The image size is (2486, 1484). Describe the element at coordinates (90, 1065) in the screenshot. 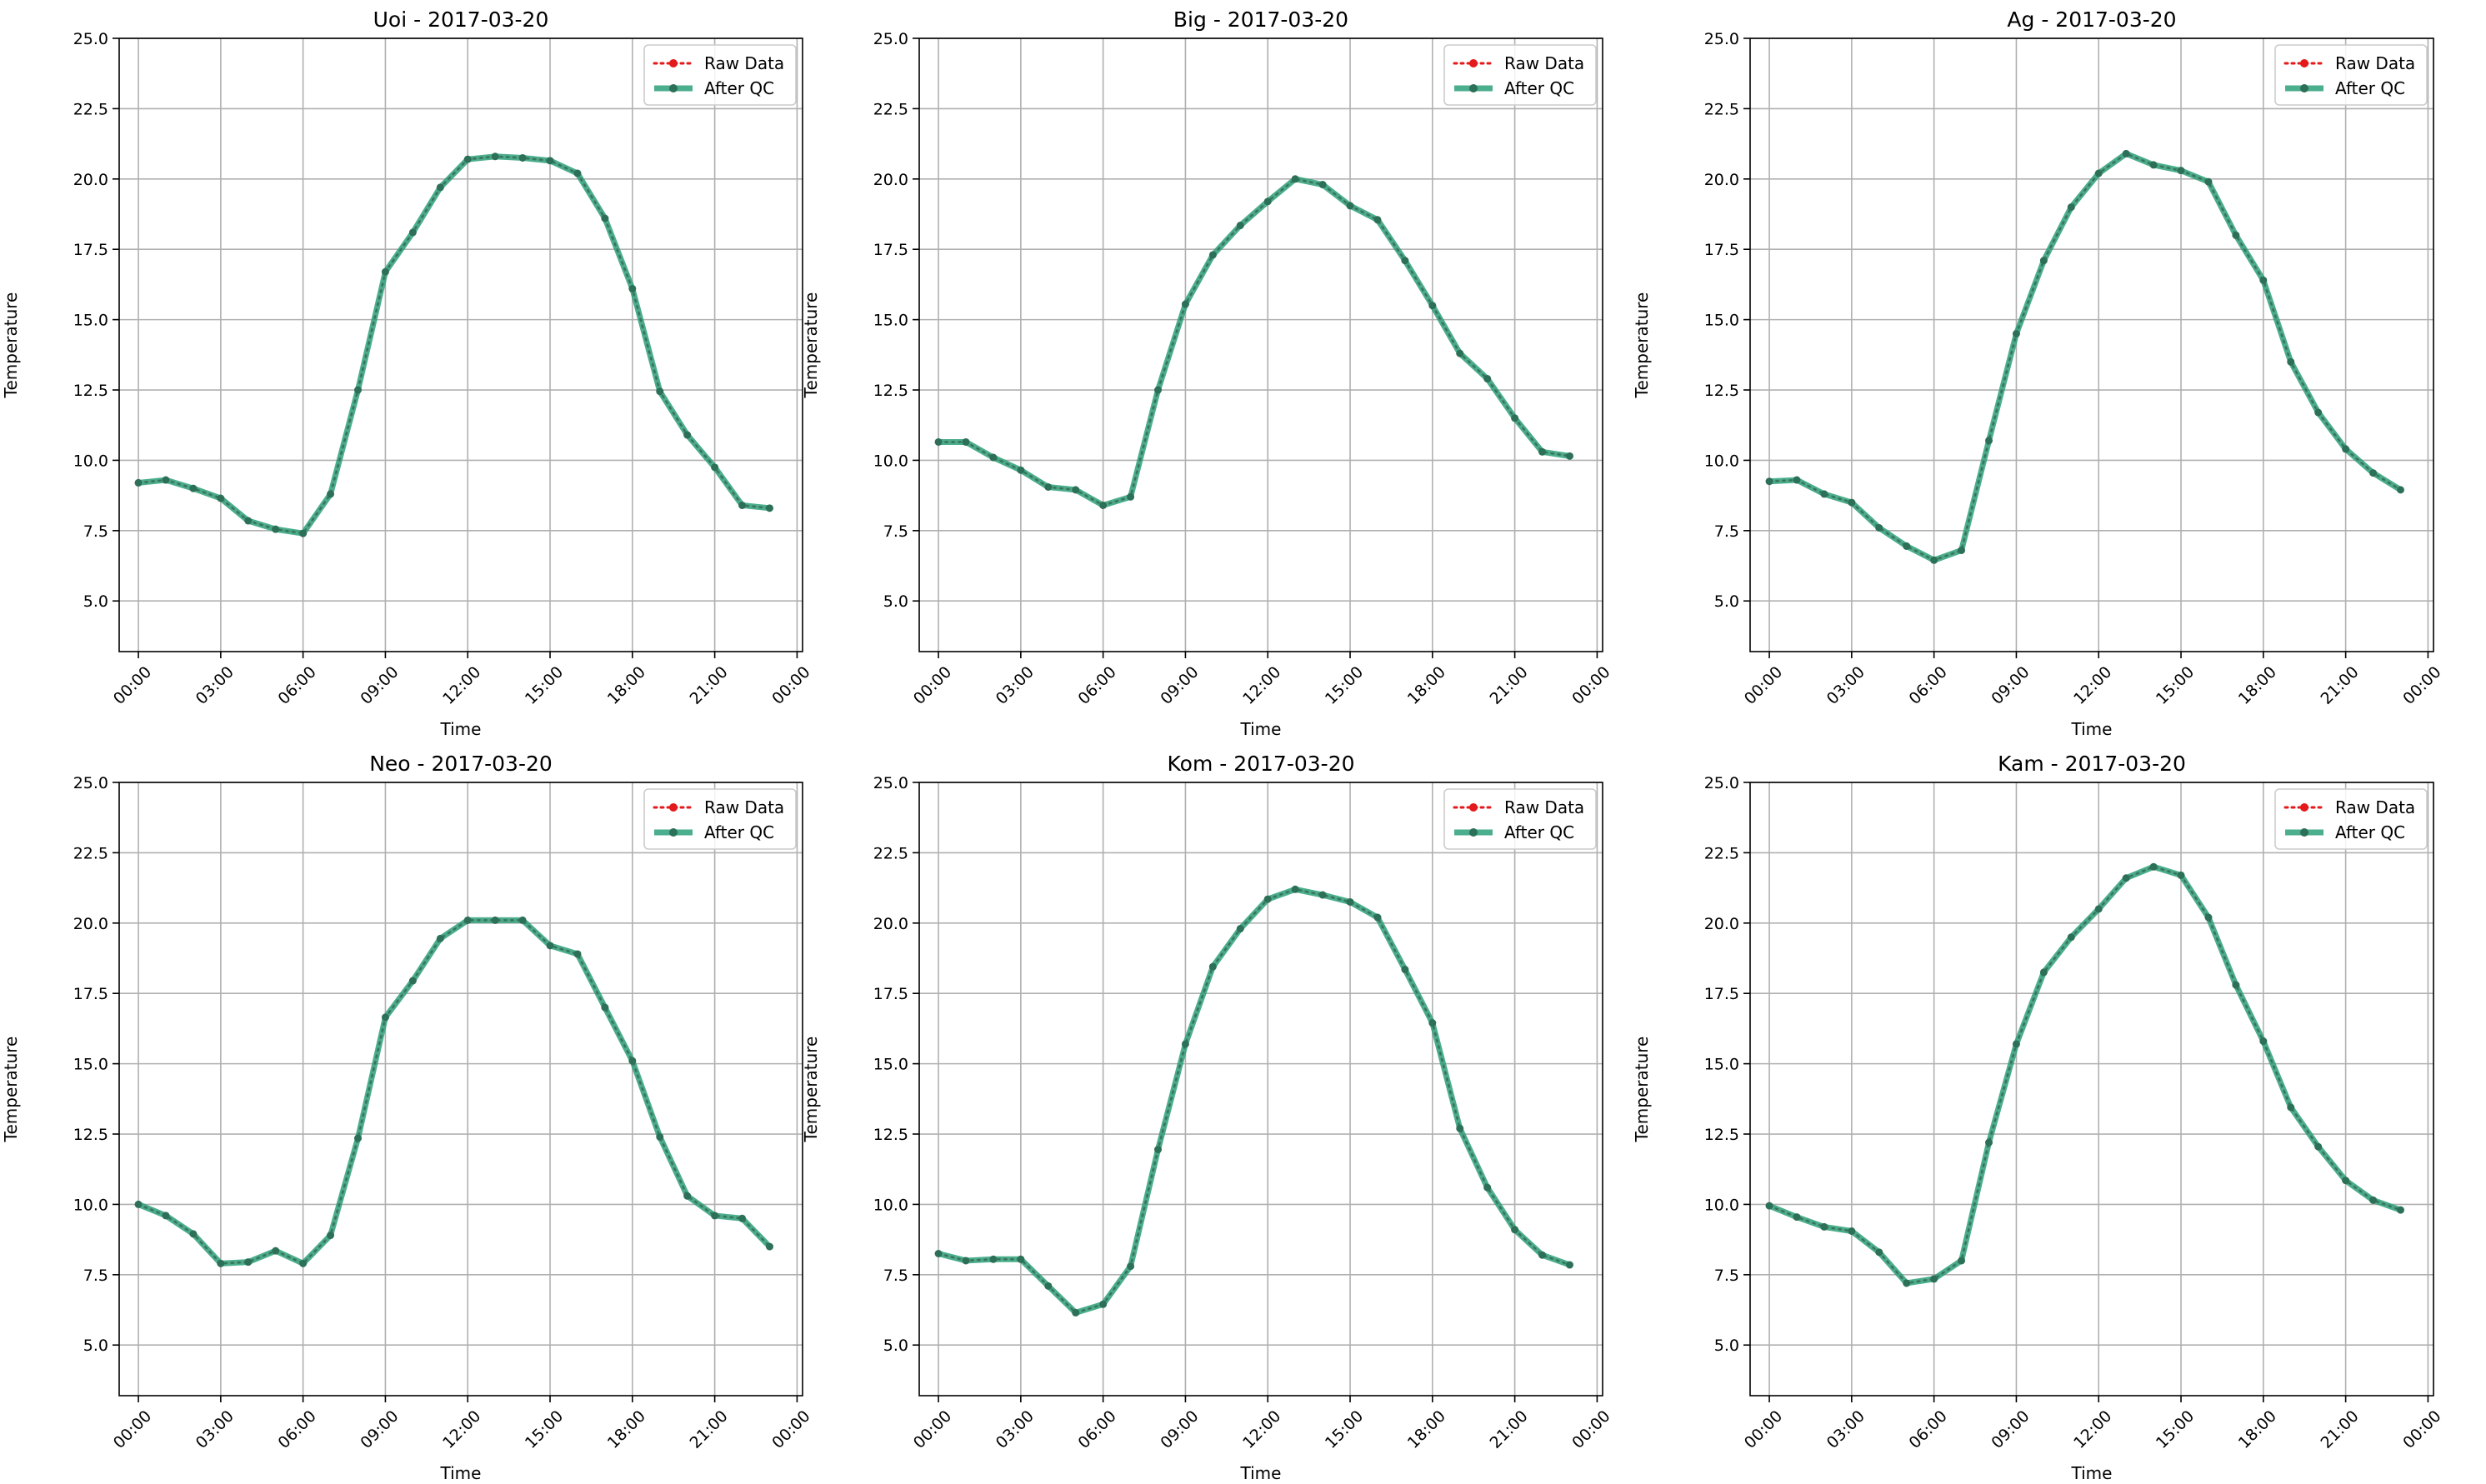

I see `y-tick-label: 15.0` at that location.